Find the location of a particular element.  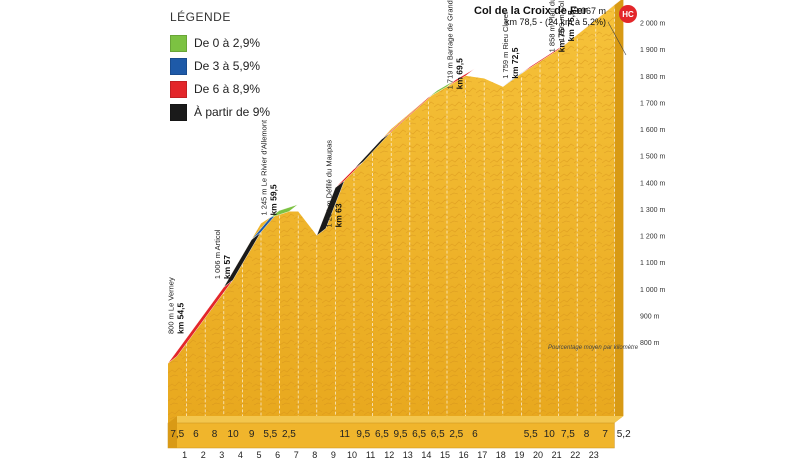

km-label: 12 is located at coordinates (389, 455).